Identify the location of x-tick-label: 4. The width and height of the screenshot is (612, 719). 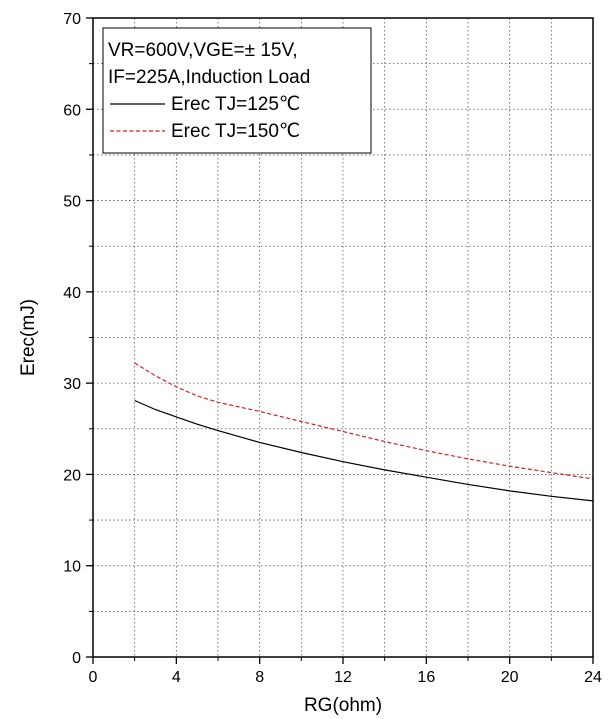
(176, 677).